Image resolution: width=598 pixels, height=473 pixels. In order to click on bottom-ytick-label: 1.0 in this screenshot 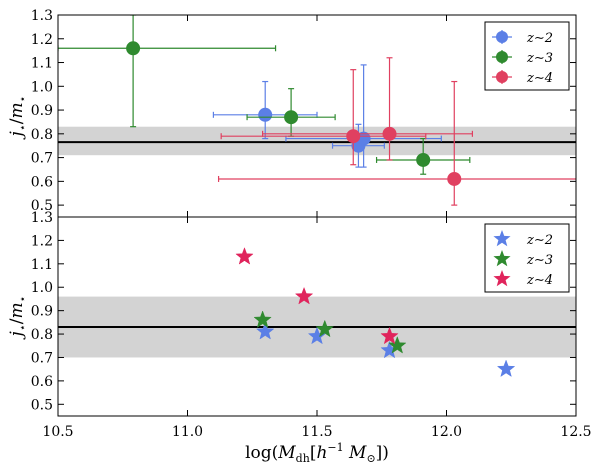, I will do `click(42, 288)`.